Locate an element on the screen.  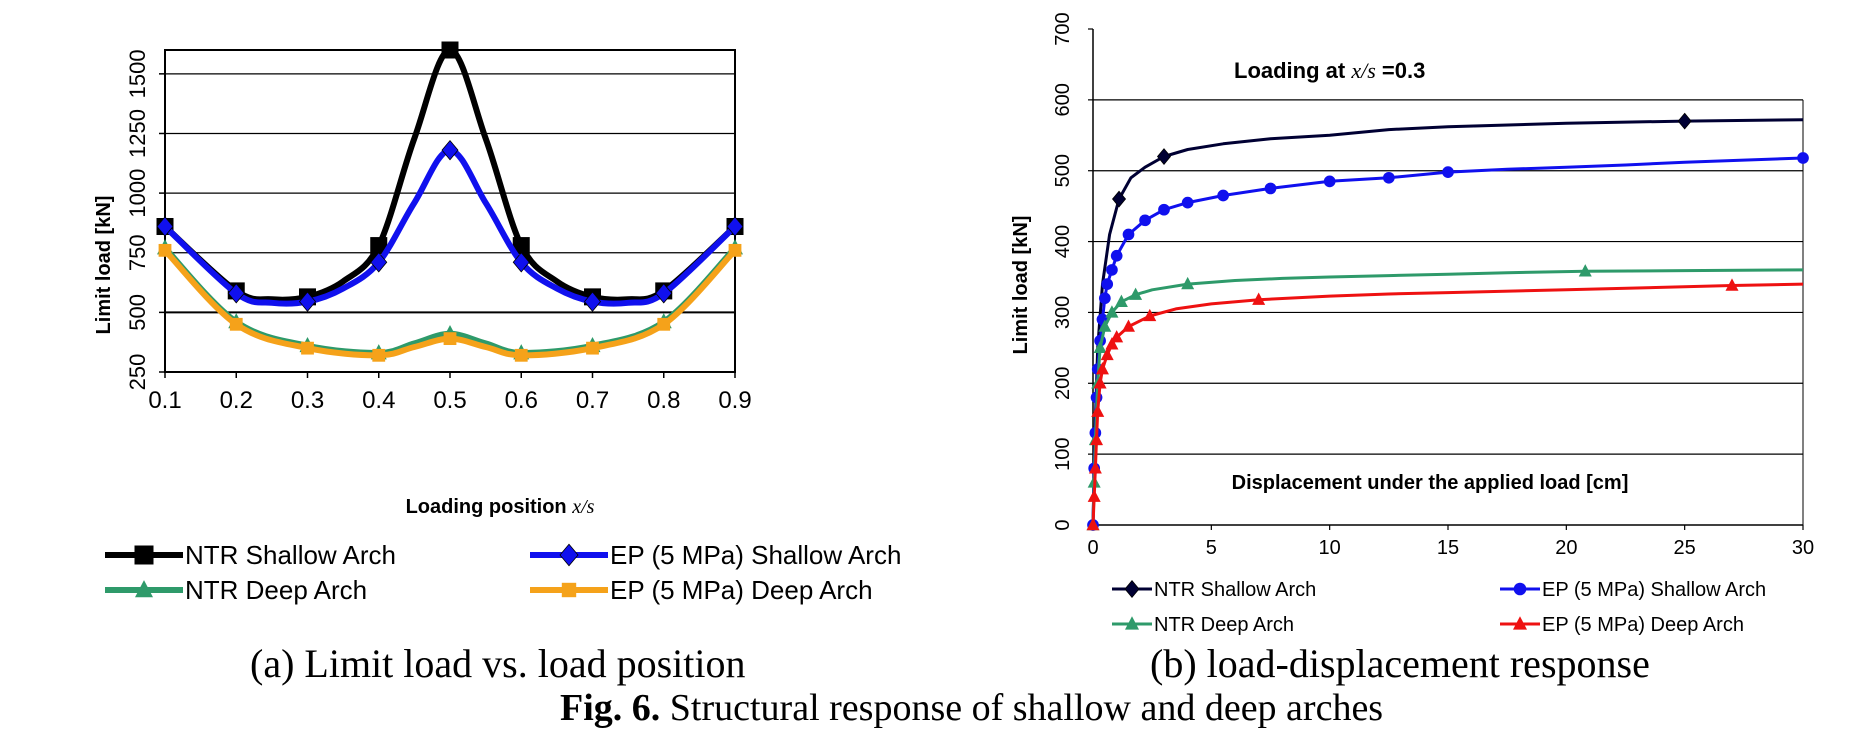
chart-a-x-tick-label: 0.2 is located at coordinates (236, 400).